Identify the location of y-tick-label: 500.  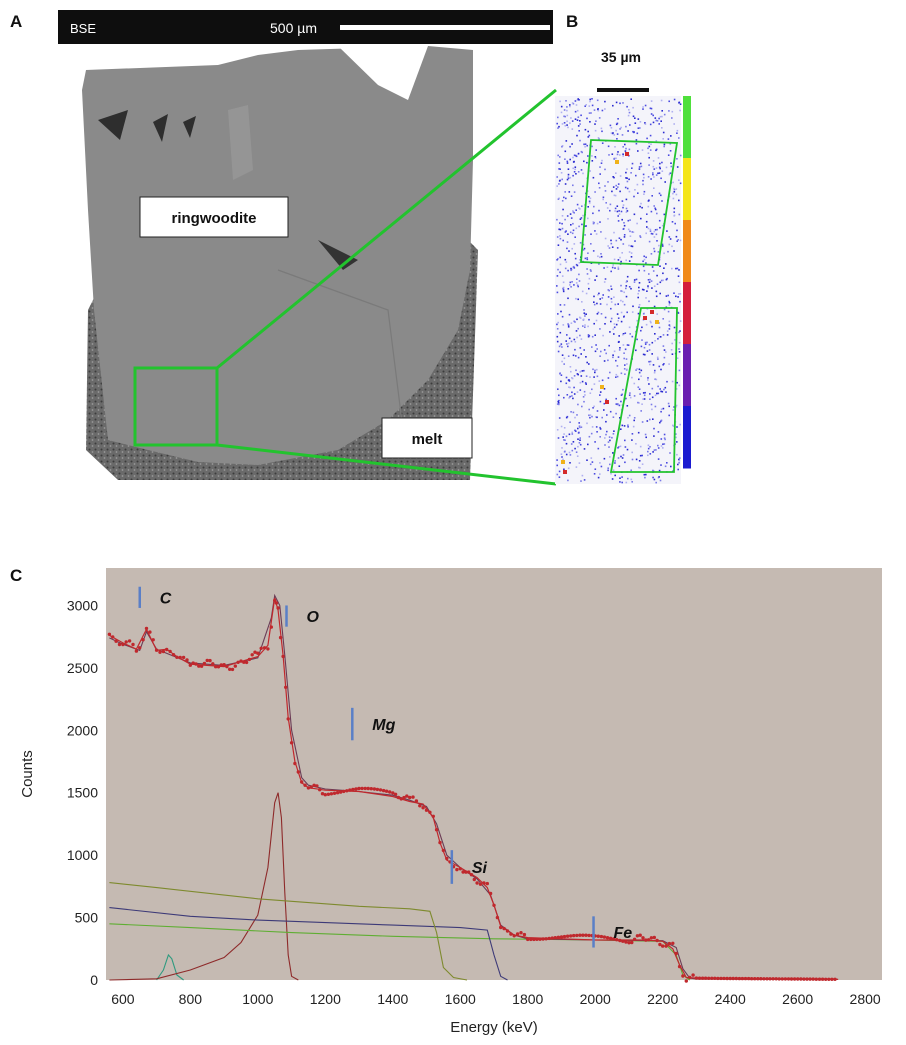
(87, 918).